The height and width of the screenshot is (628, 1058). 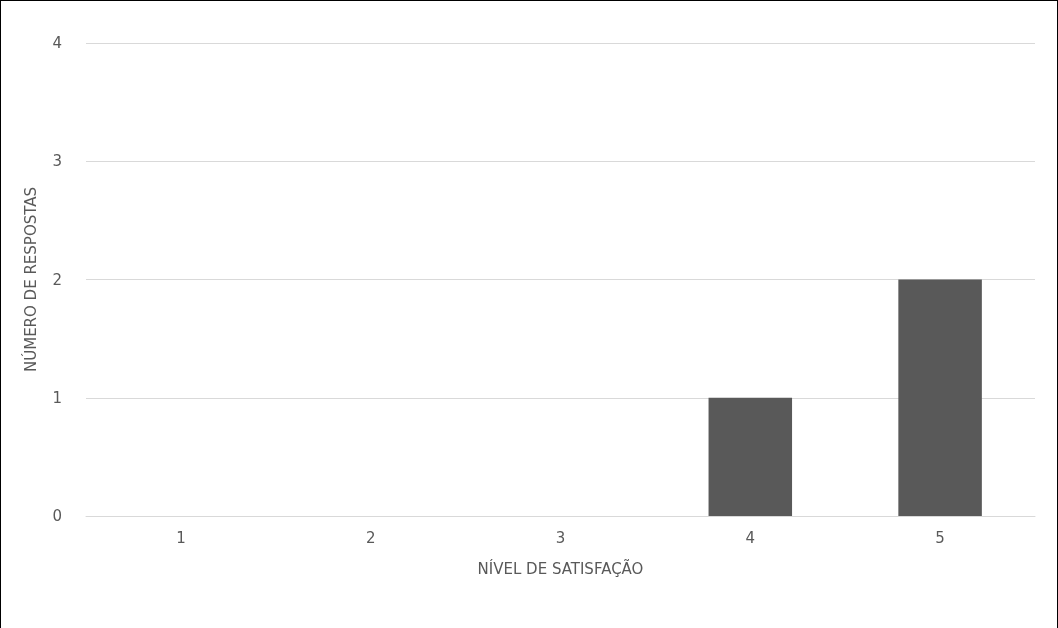 What do you see at coordinates (560, 537) in the screenshot?
I see `x-tick-label: 3` at bounding box center [560, 537].